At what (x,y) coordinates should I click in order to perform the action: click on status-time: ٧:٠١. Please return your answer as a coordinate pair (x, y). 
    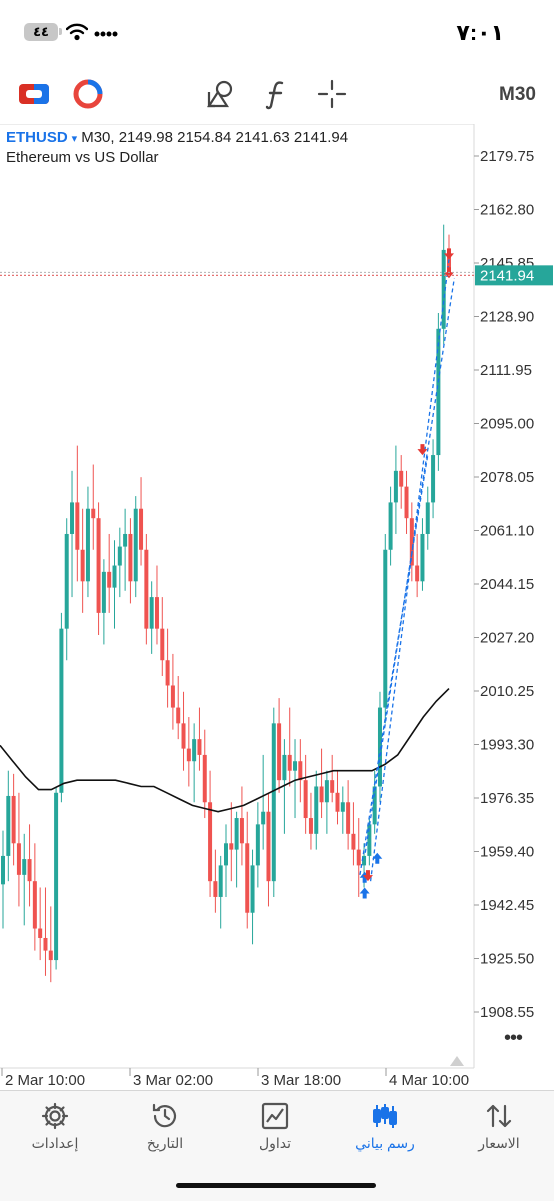
    Looking at the image, I should click on (480, 32).